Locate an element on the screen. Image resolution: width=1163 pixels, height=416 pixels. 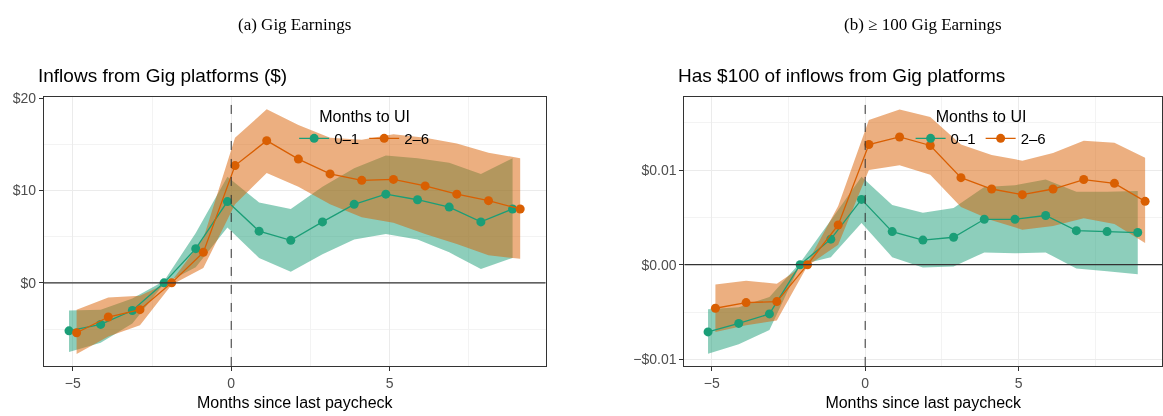
chart-subtitle: (a) Gig Earnings is located at coordinates (295, 24).